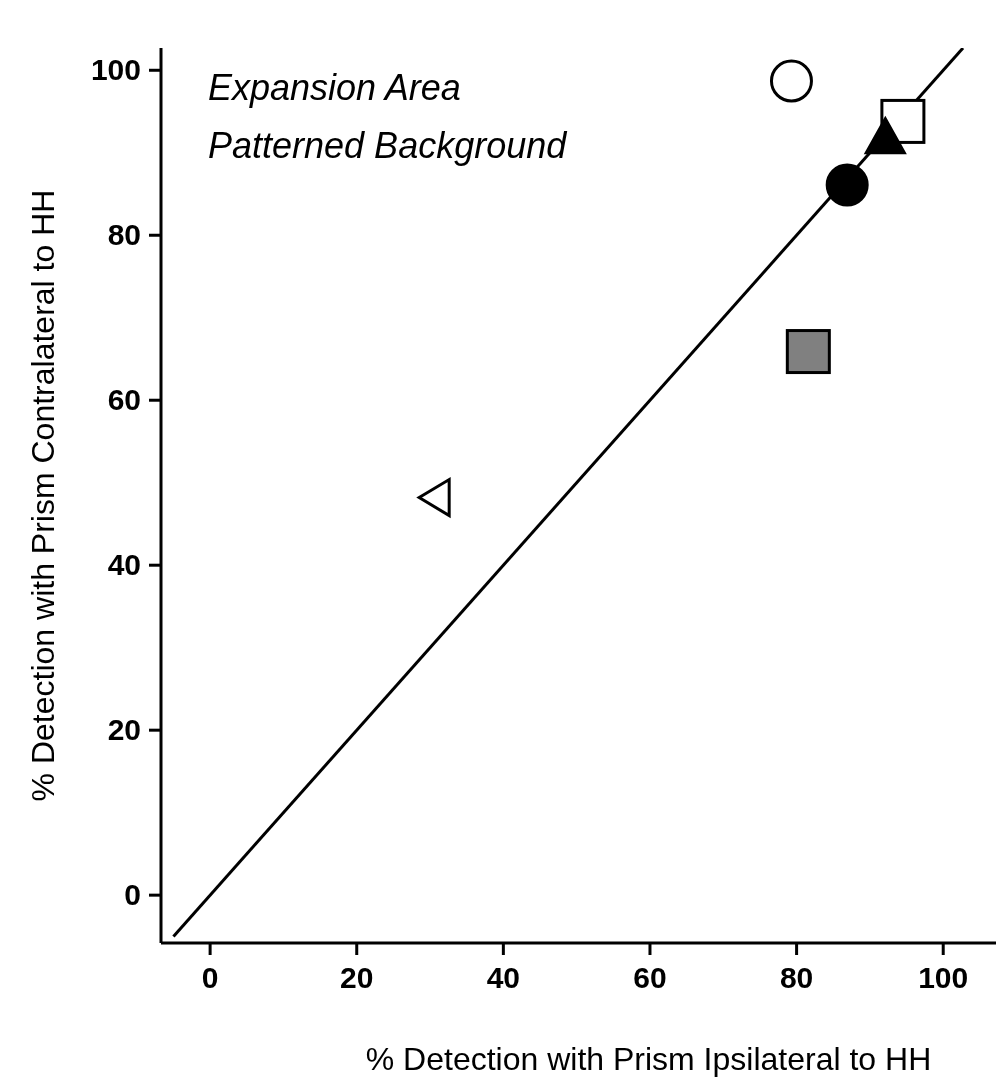  I want to click on x-tick-label: 0, so click(210, 977).